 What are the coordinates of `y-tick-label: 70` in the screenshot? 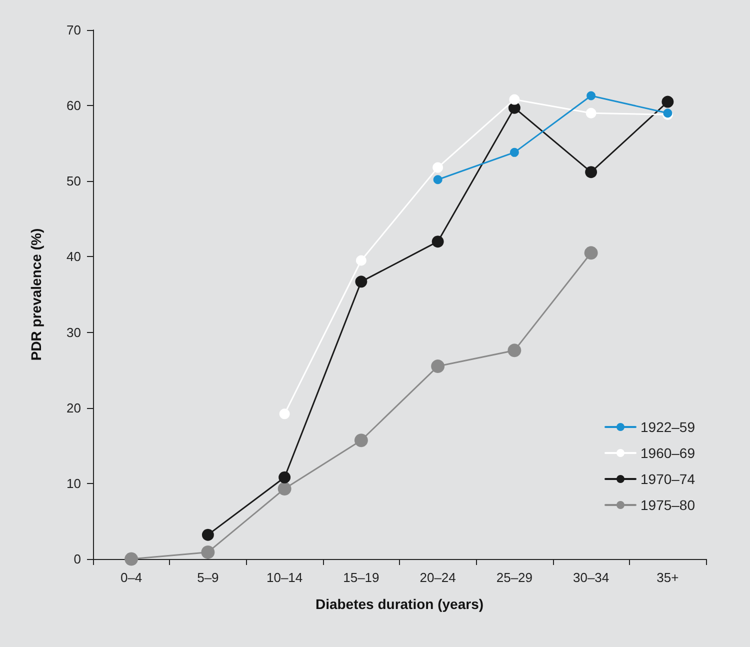 It's located at (73, 30).